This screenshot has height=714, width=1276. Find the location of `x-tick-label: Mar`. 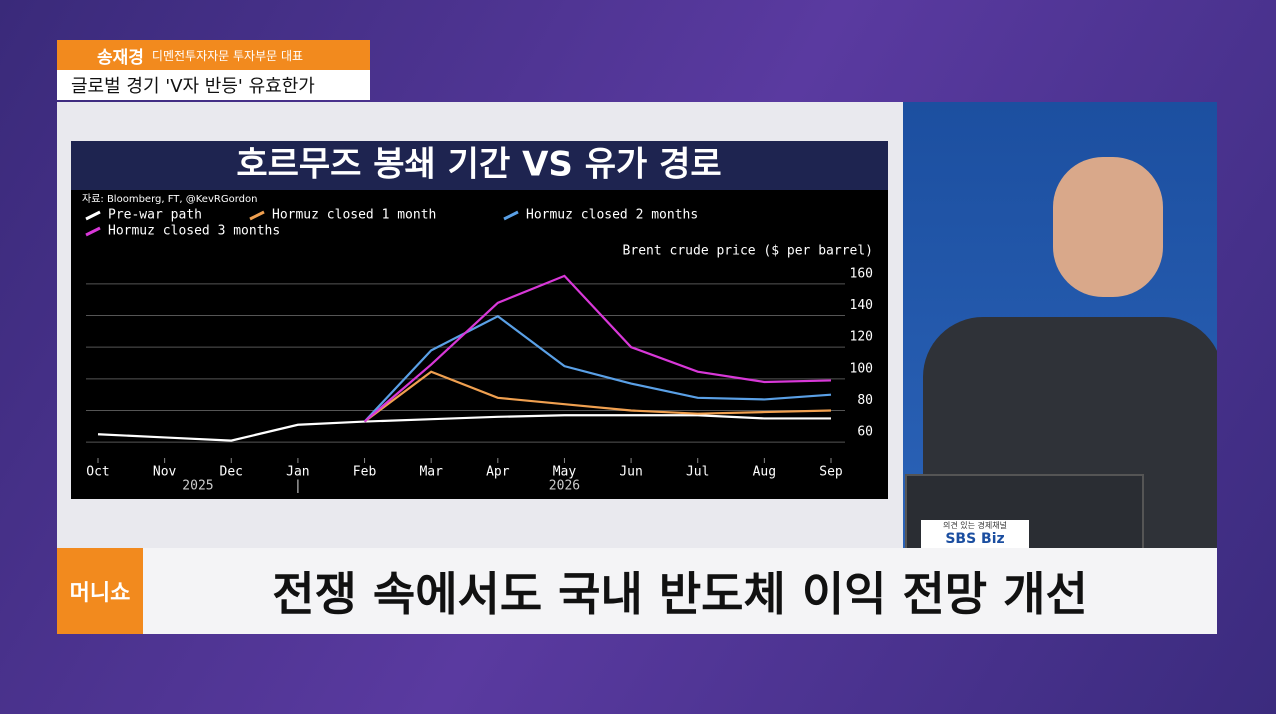

x-tick-label: Mar is located at coordinates (431, 472).